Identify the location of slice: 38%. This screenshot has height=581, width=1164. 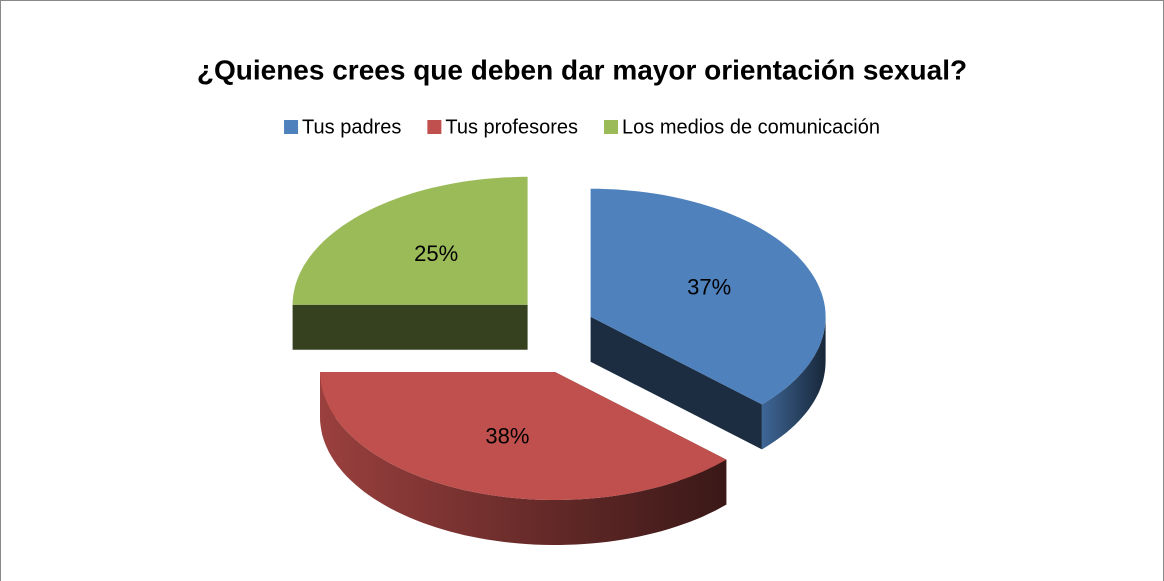
(523, 458).